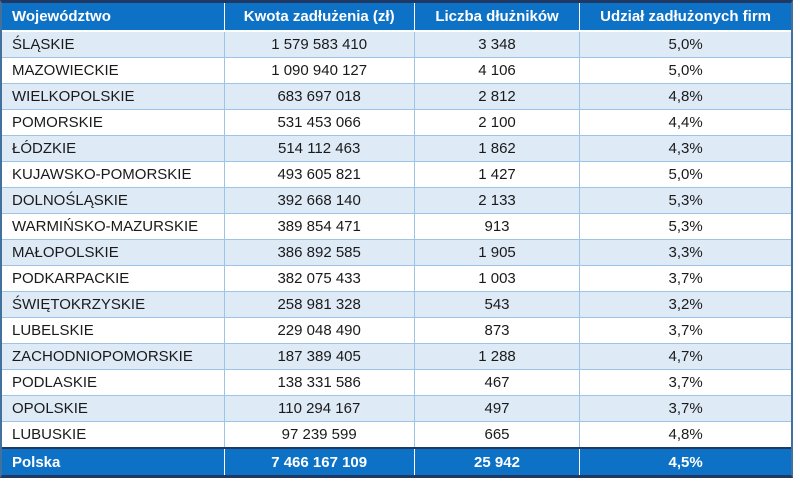 This screenshot has height=489, width=800. I want to click on debt-amount-cell: 1 090 940 127, so click(319, 70).